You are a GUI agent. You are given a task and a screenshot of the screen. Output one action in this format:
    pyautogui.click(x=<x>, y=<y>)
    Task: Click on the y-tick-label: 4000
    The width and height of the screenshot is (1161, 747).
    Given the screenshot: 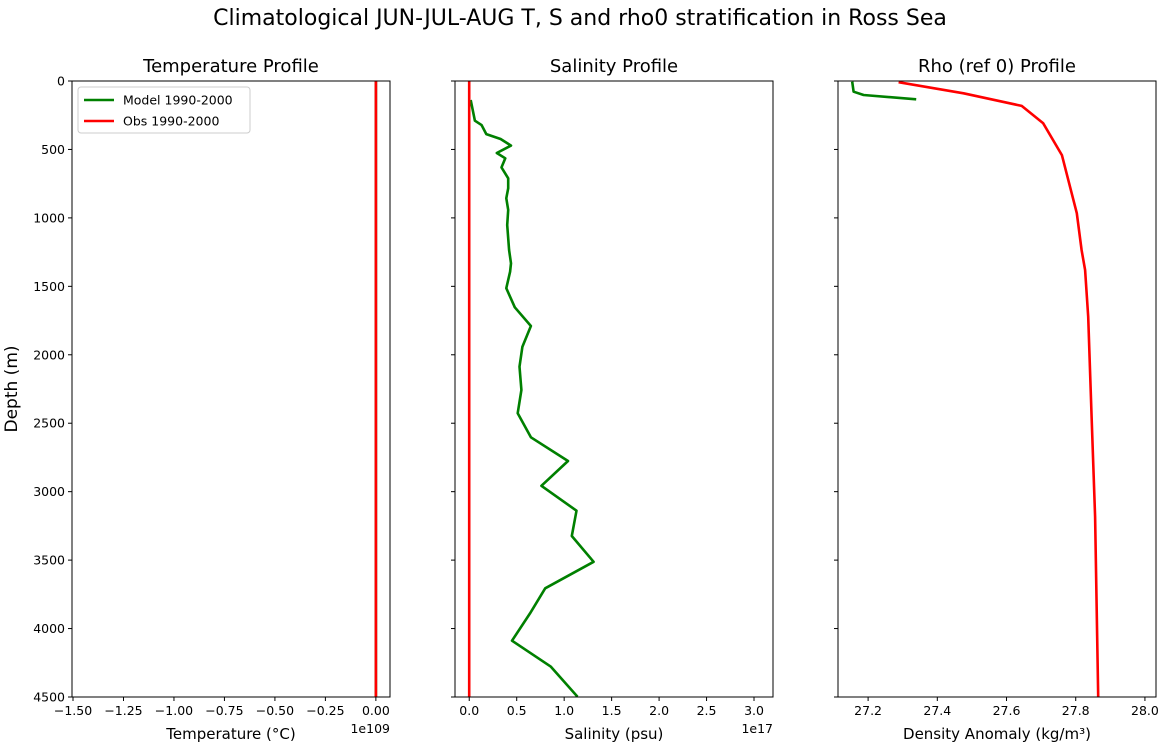 What is the action you would take?
    pyautogui.click(x=49, y=628)
    